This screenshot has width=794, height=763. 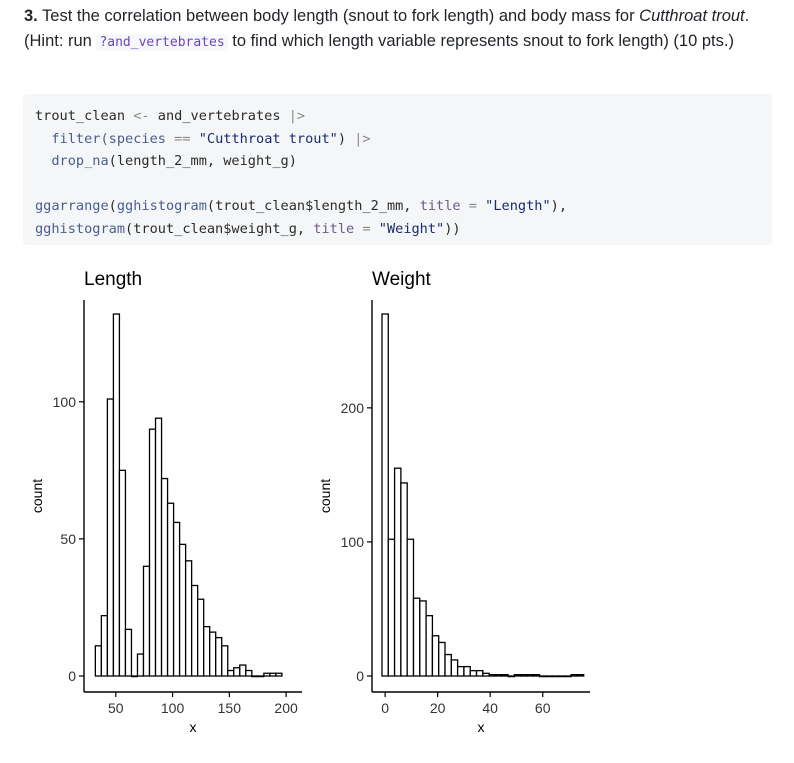 I want to click on y-tick-label: 50, so click(x=68, y=539).